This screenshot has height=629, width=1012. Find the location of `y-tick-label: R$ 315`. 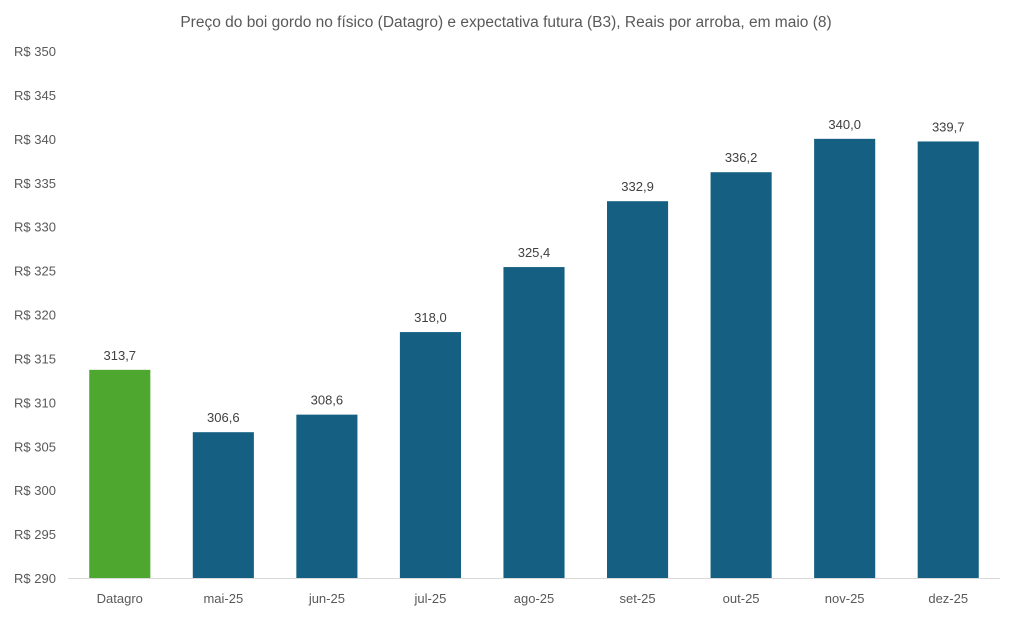

y-tick-label: R$ 315 is located at coordinates (35, 358).